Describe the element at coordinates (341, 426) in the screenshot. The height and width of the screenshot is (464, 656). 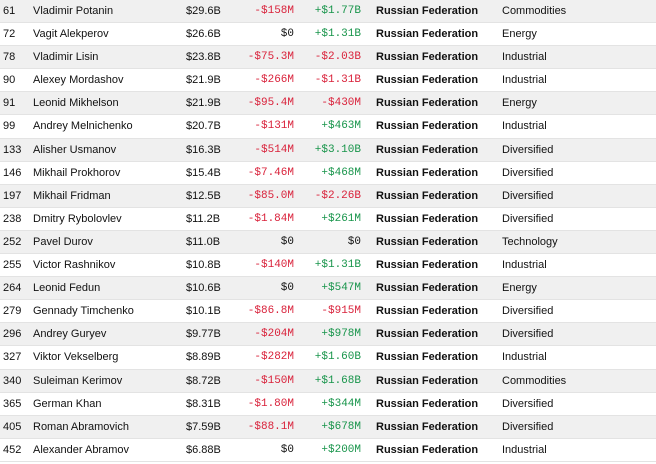
I see `ytd-change-cell: +$678M` at that location.